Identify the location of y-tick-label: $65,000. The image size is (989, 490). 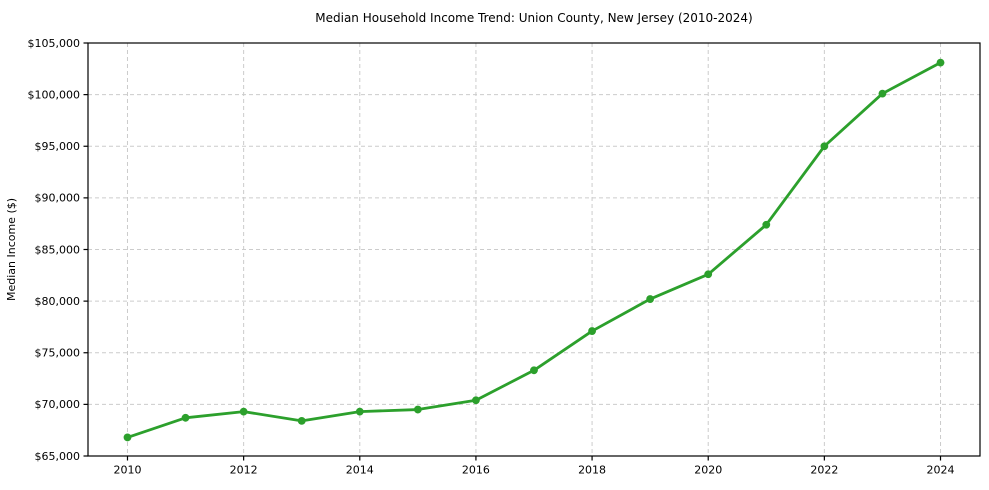
(58, 456).